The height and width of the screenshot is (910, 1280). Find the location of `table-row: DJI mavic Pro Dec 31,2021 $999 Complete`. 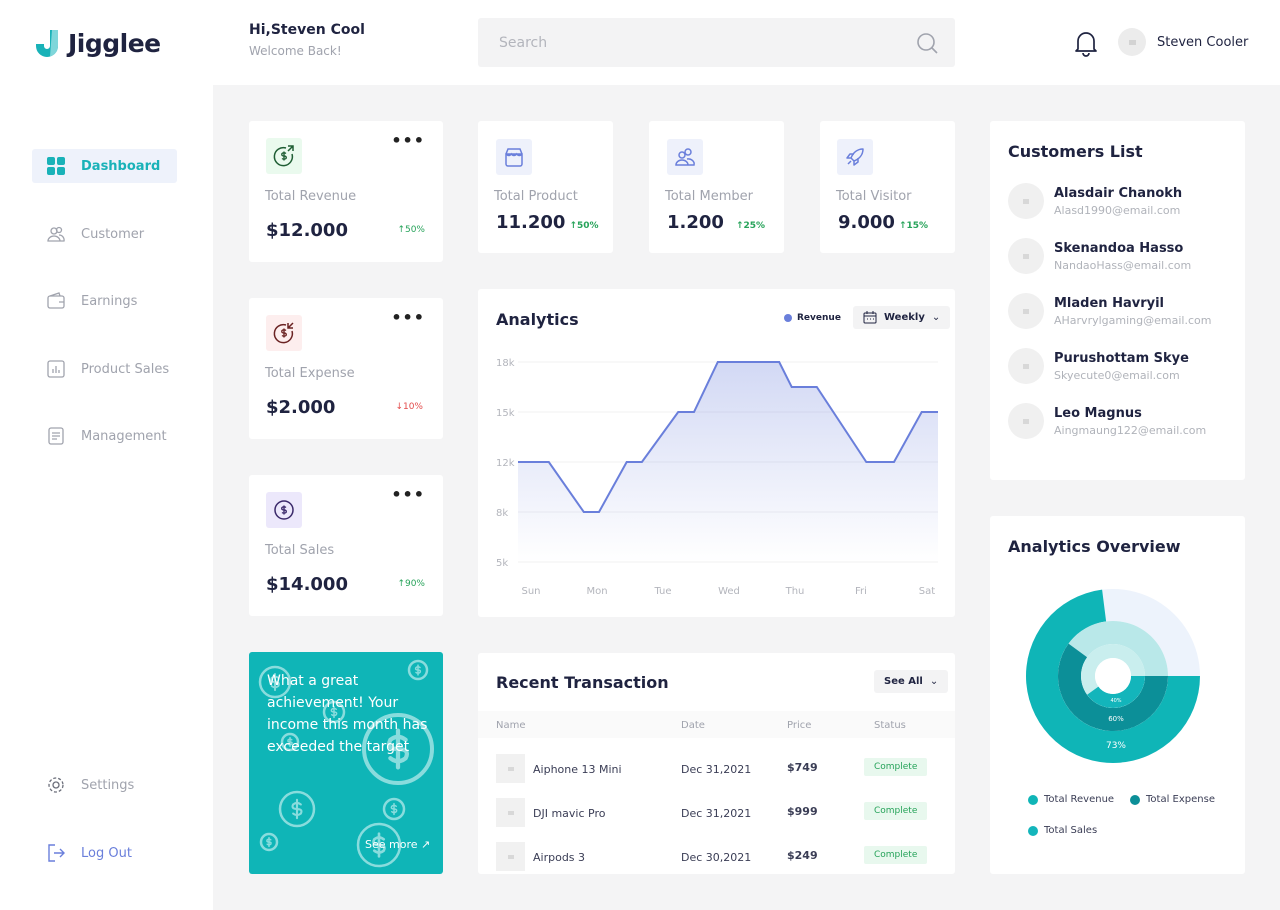

table-row: DJI mavic Pro Dec 31,2021 $999 Complete is located at coordinates (716, 813).